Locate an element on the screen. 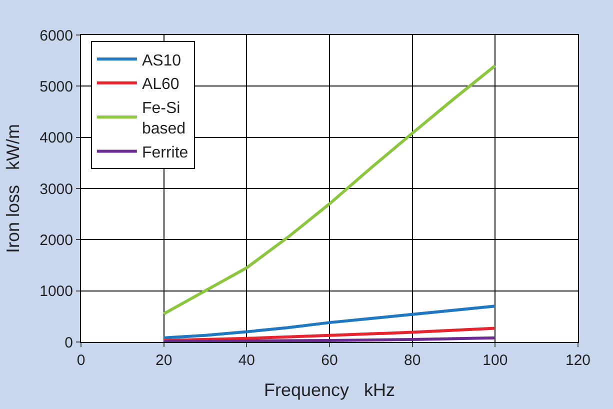  x-axis-title: Frequency kHz is located at coordinates (330, 390).